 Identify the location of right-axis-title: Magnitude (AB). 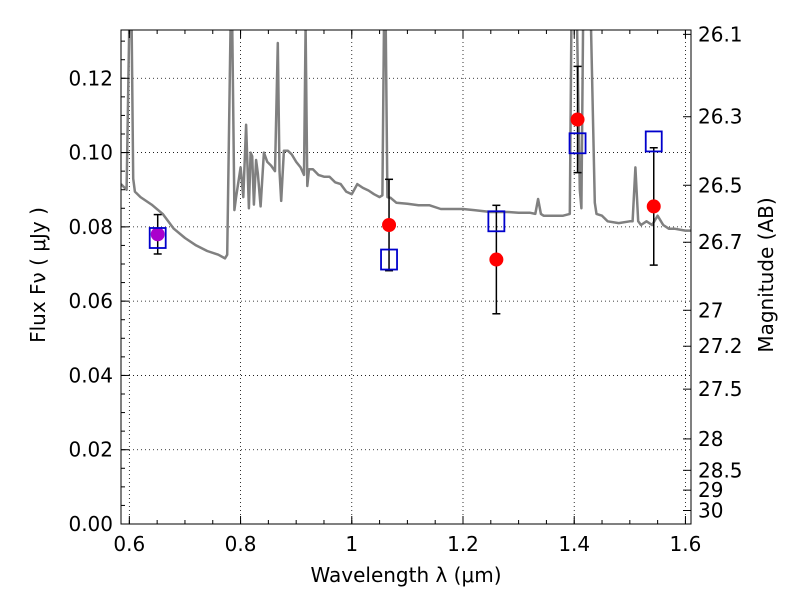
(766, 274).